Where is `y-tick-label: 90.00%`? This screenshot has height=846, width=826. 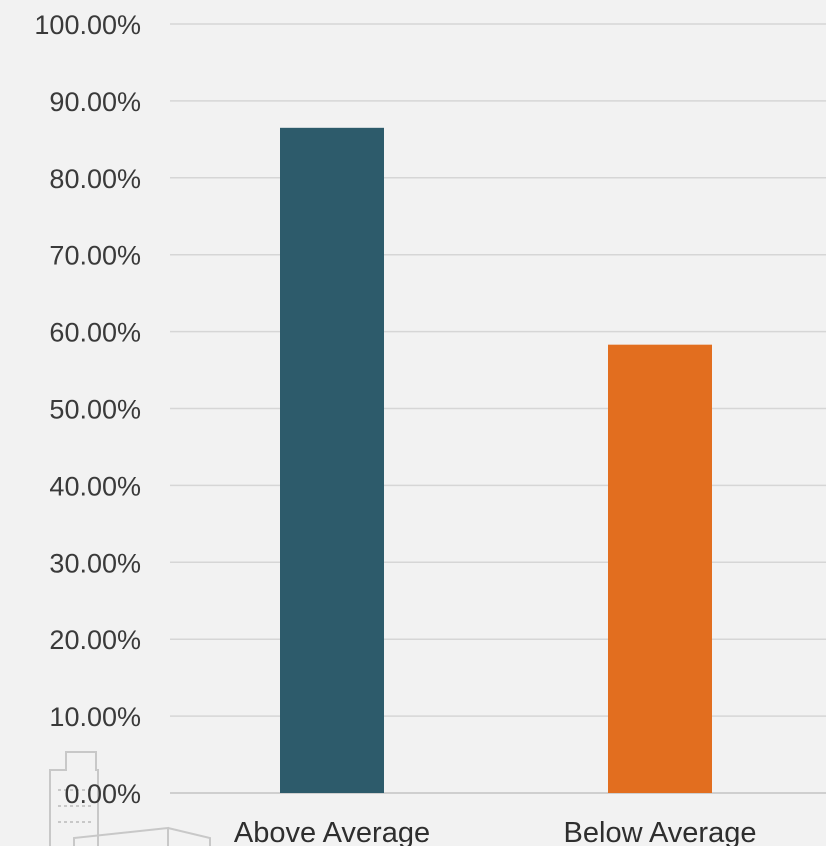
y-tick-label: 90.00% is located at coordinates (95, 102).